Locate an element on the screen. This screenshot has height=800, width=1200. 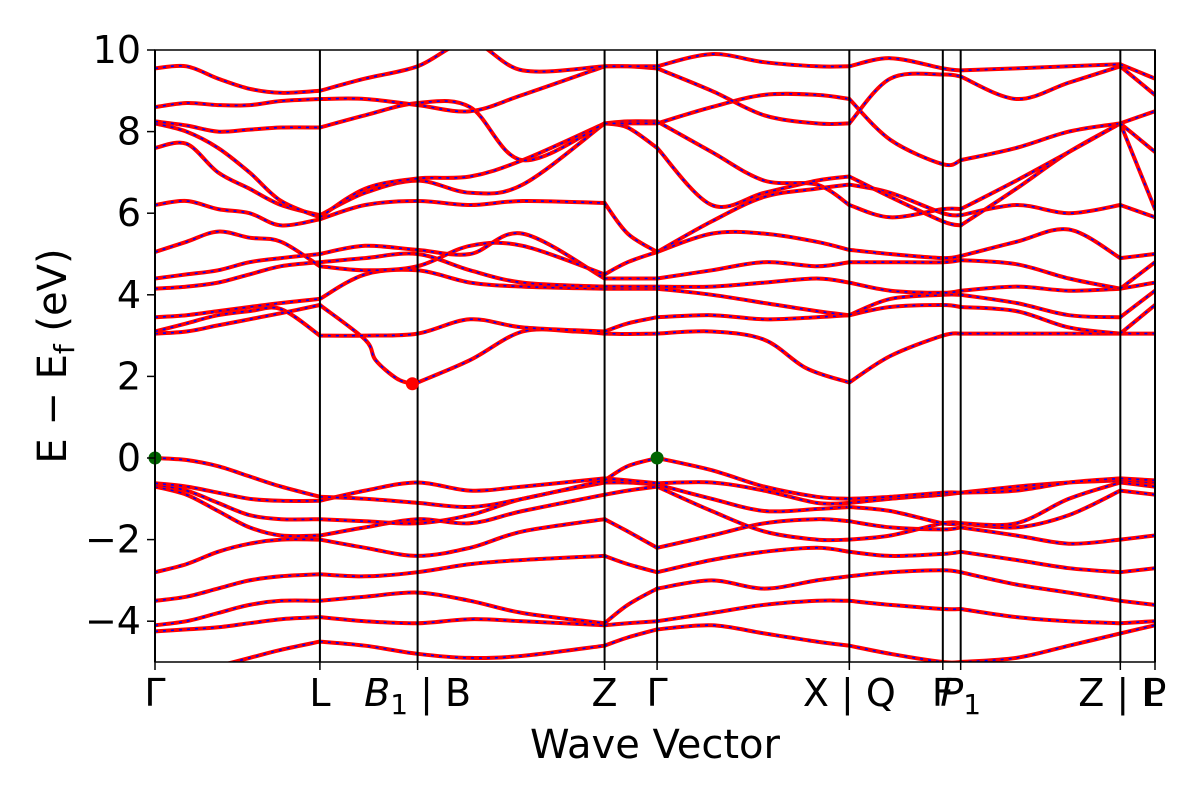
x-tick-label-2: L is located at coordinates (319, 693).